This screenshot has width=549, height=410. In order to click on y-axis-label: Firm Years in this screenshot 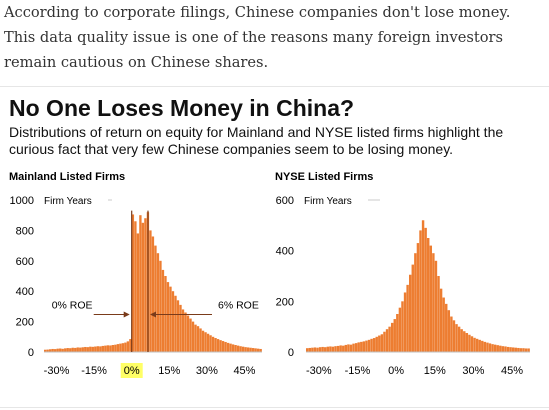, I will do `click(68, 201)`.